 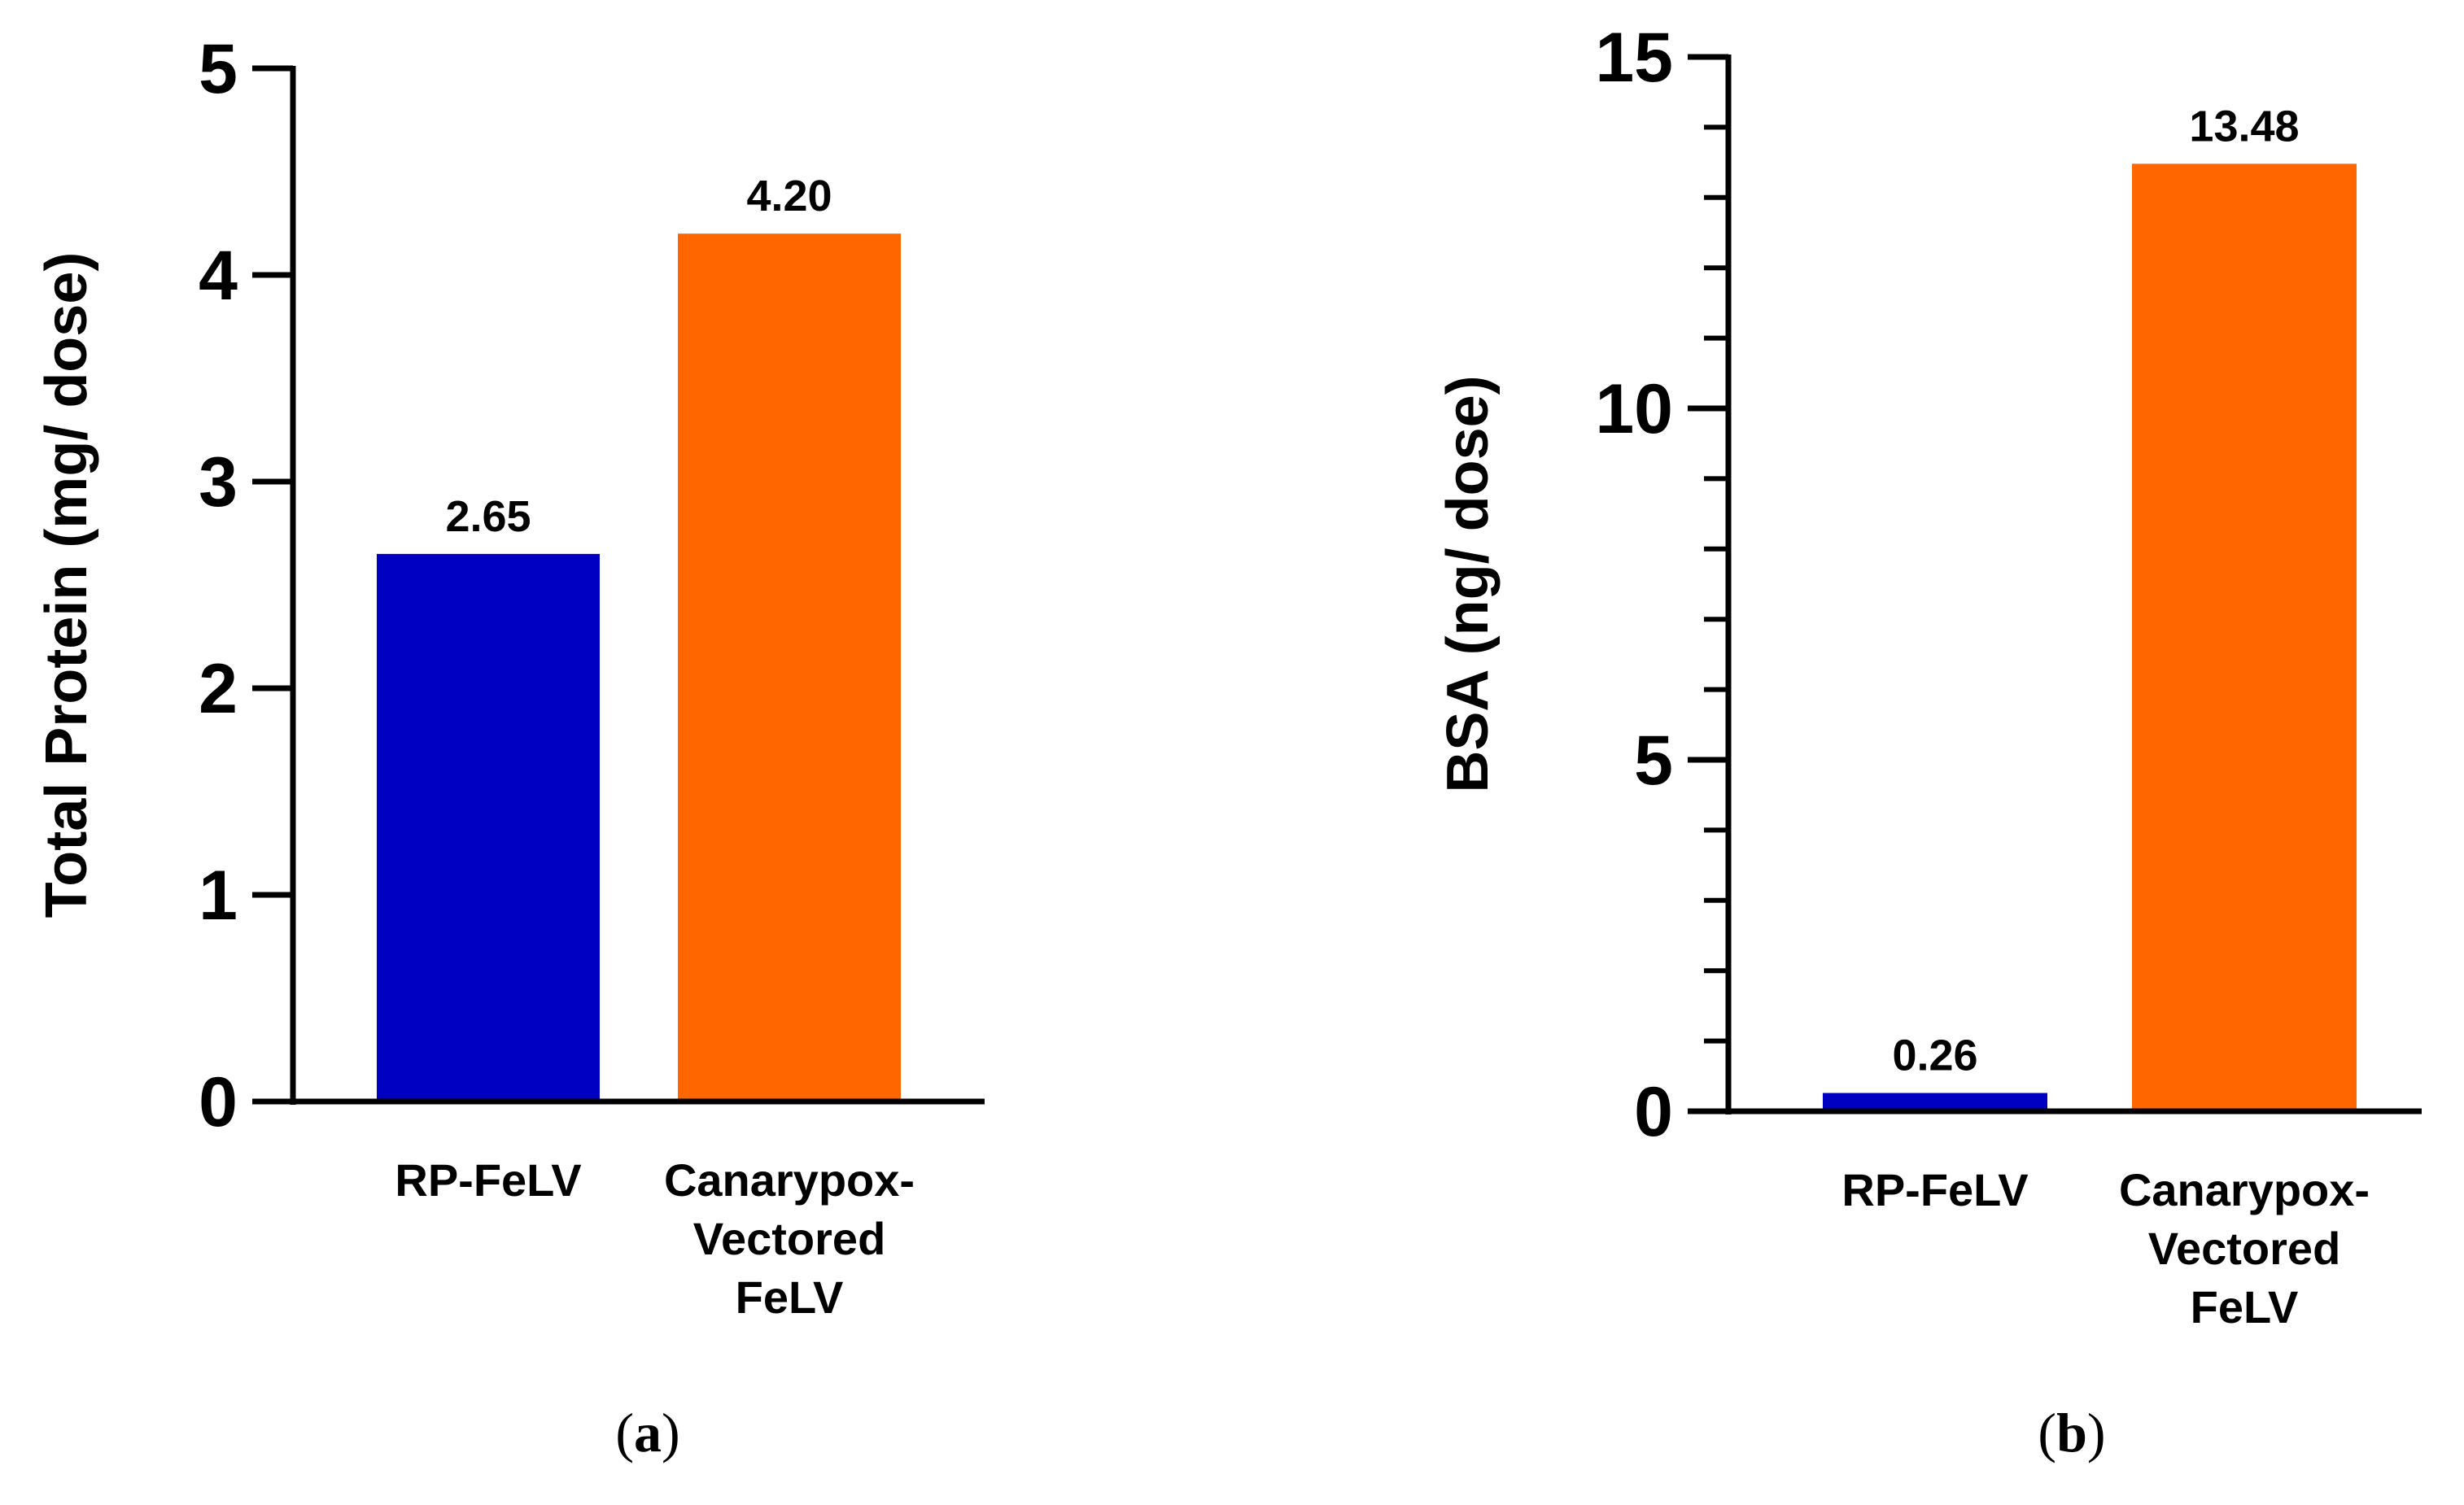 What do you see at coordinates (1468, 584) in the screenshot?
I see `y-axis-title: BSA (ng/ dose)` at bounding box center [1468, 584].